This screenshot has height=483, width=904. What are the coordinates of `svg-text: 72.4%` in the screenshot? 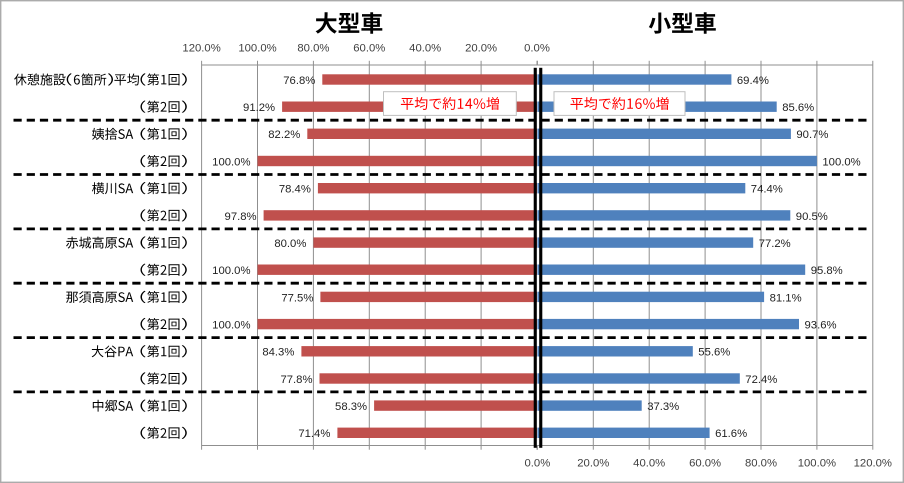 It's located at (761, 380).